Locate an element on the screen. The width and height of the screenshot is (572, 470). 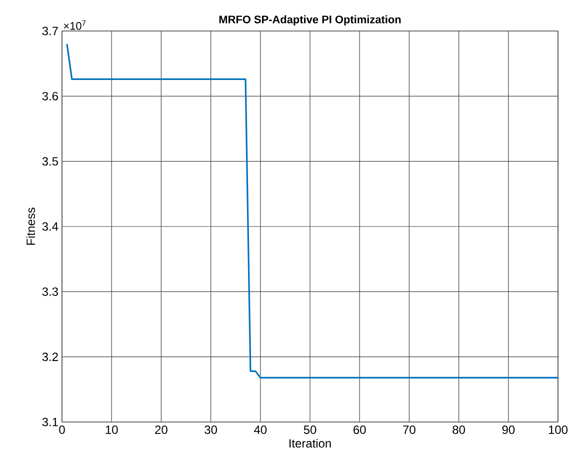
text: ×10$^{7}$ is located at coordinates (75, 25).